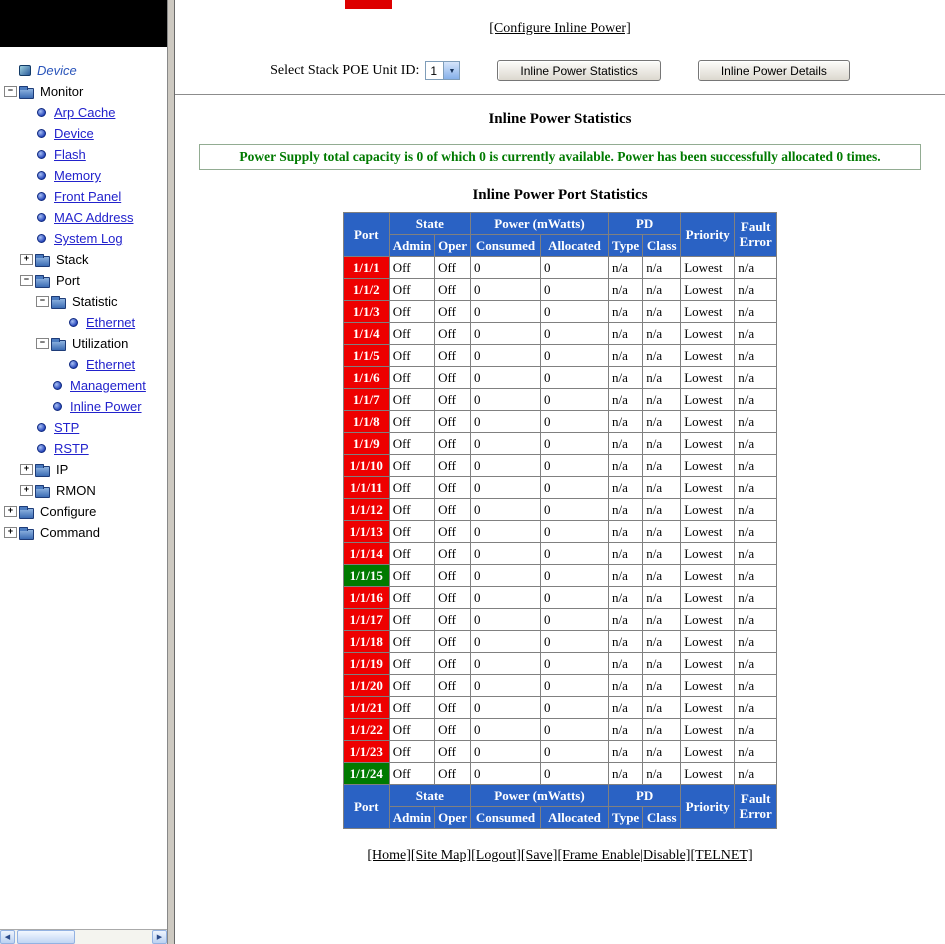 Image resolution: width=945 pixels, height=944 pixels. I want to click on tree-label-stp: STP, so click(67, 427).